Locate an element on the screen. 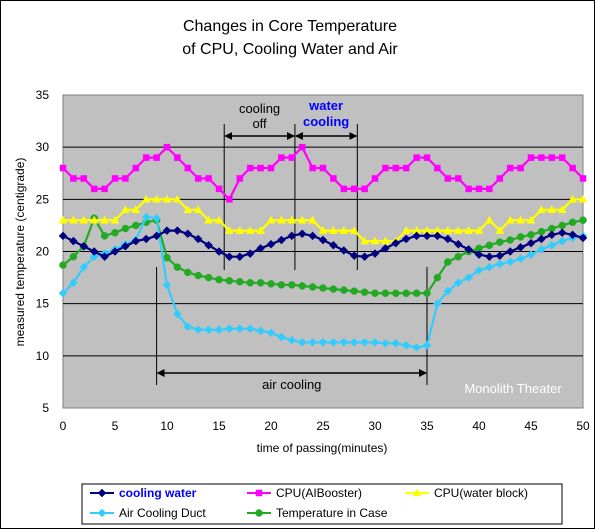 This screenshot has height=529, width=595. chart-title-line-2: of CPU, Cooling Water and Air is located at coordinates (290, 49).